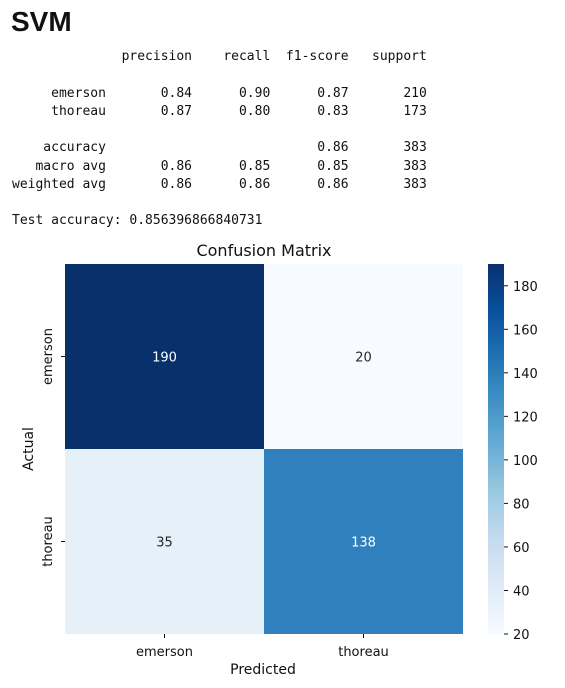  Describe the element at coordinates (263, 670) in the screenshot. I see `x-axis-label: Predicted` at that location.